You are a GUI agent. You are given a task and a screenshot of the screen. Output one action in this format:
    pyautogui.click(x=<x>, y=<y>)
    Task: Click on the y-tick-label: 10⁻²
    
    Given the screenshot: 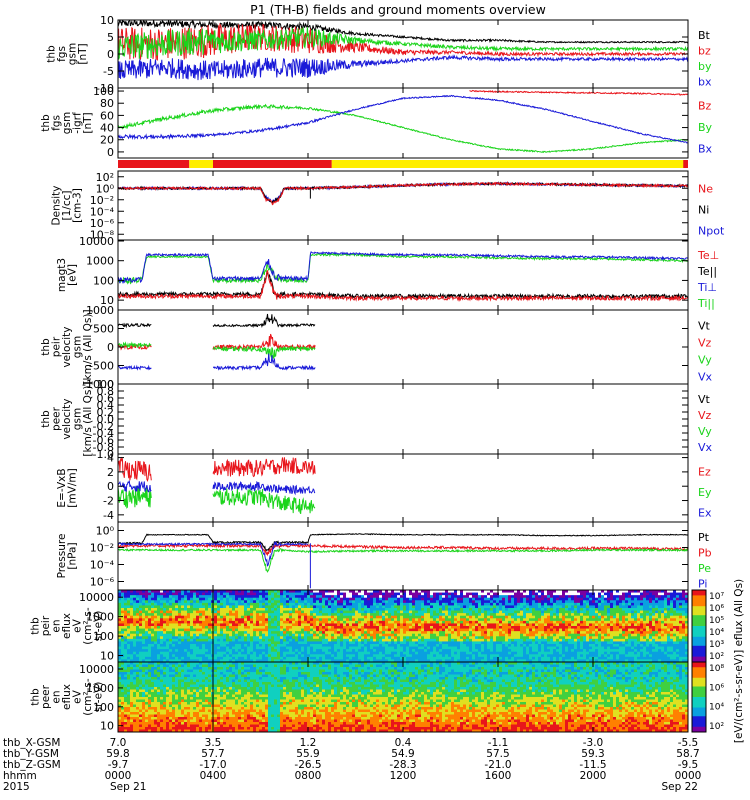 What is the action you would take?
    pyautogui.click(x=102, y=548)
    